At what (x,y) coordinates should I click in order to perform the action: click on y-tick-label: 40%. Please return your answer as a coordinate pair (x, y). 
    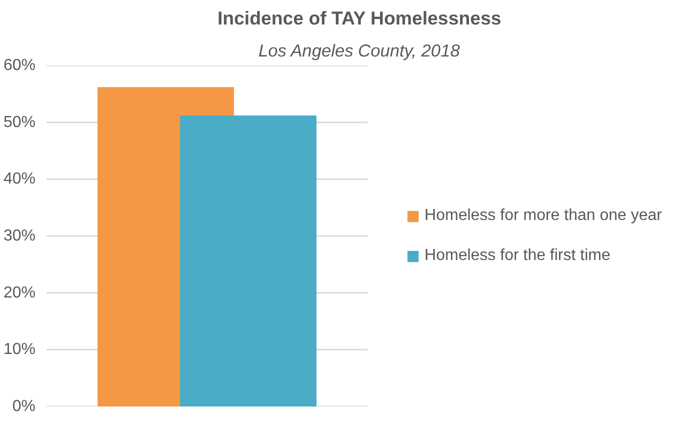
    Looking at the image, I should click on (19, 179).